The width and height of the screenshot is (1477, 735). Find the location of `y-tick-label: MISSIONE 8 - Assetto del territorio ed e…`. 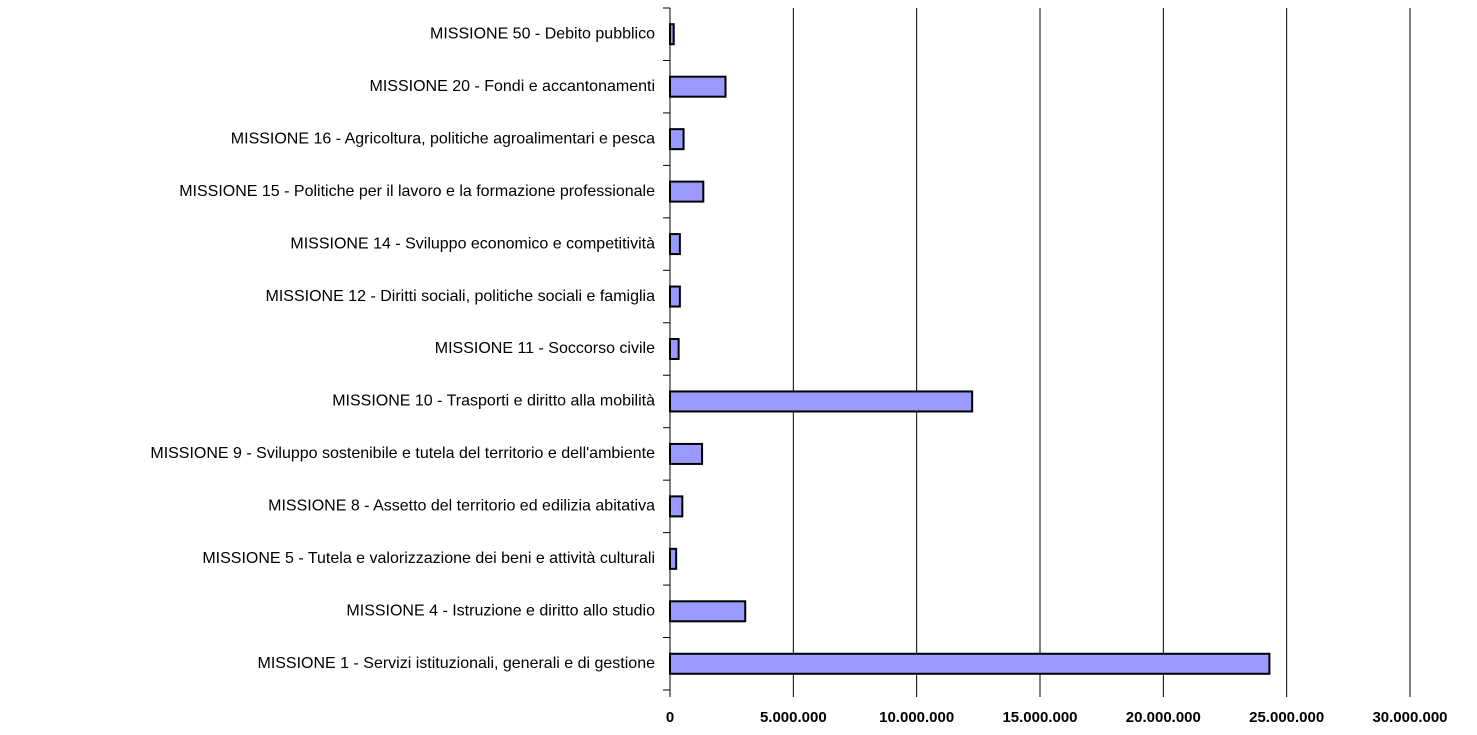

y-tick-label: MISSIONE 8 - Assetto del territorio ed e… is located at coordinates (461, 506).